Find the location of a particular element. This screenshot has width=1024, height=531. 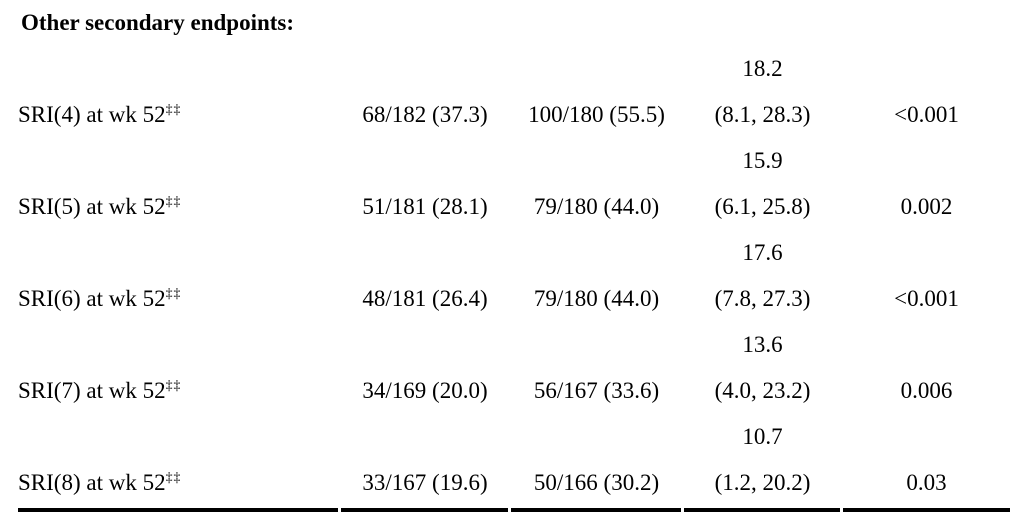

difference-value: 18.2 is located at coordinates (762, 68).